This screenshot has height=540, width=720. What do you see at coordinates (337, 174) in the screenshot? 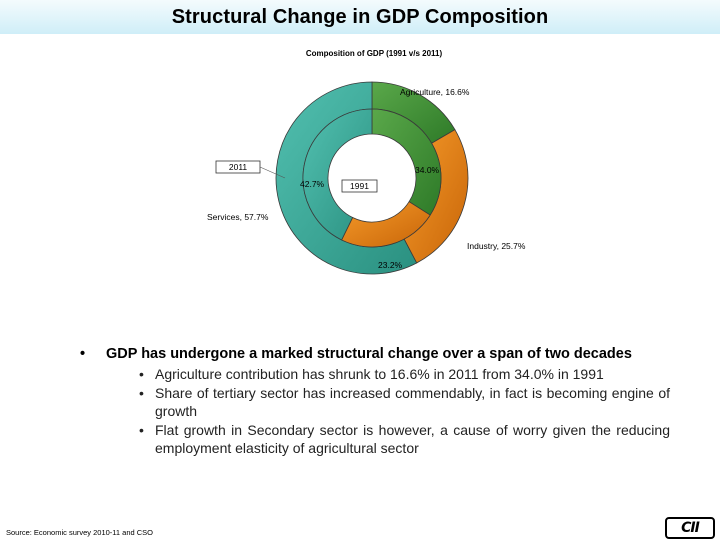
I see `slice-1991-services` at bounding box center [337, 174].